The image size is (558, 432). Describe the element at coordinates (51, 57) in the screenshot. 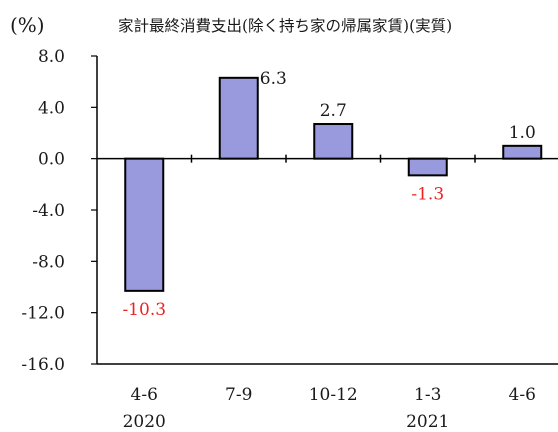

I see `y-tick-label: 8.0` at that location.